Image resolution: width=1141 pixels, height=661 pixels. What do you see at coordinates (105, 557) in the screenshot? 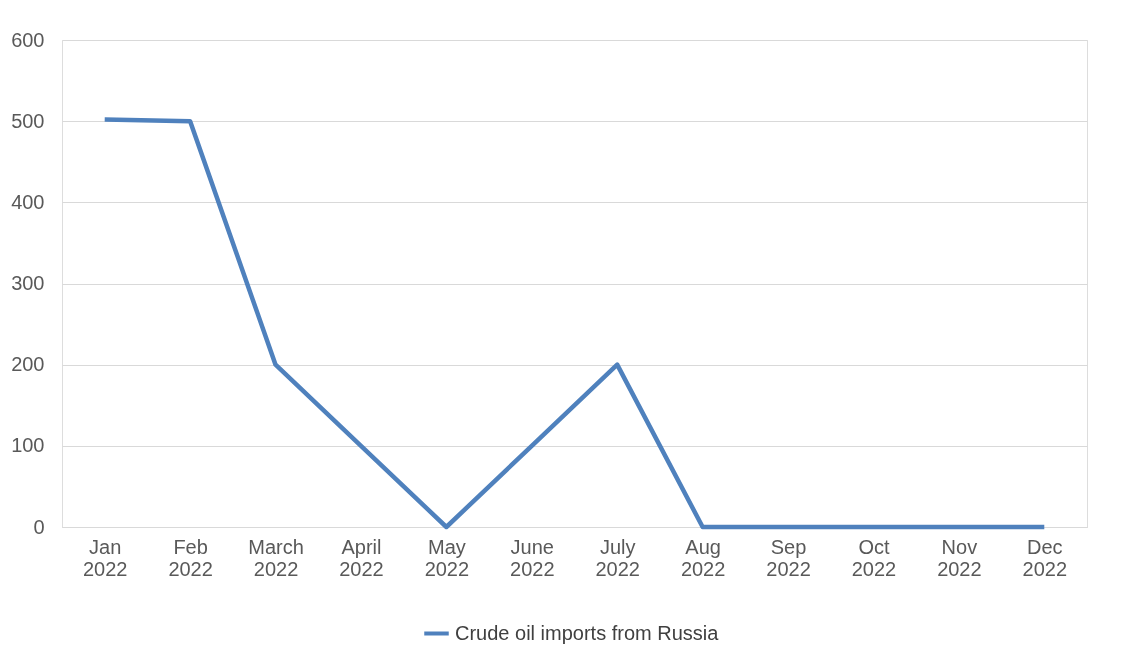
I see `x-tick-label: Jan 2022` at bounding box center [105, 557].